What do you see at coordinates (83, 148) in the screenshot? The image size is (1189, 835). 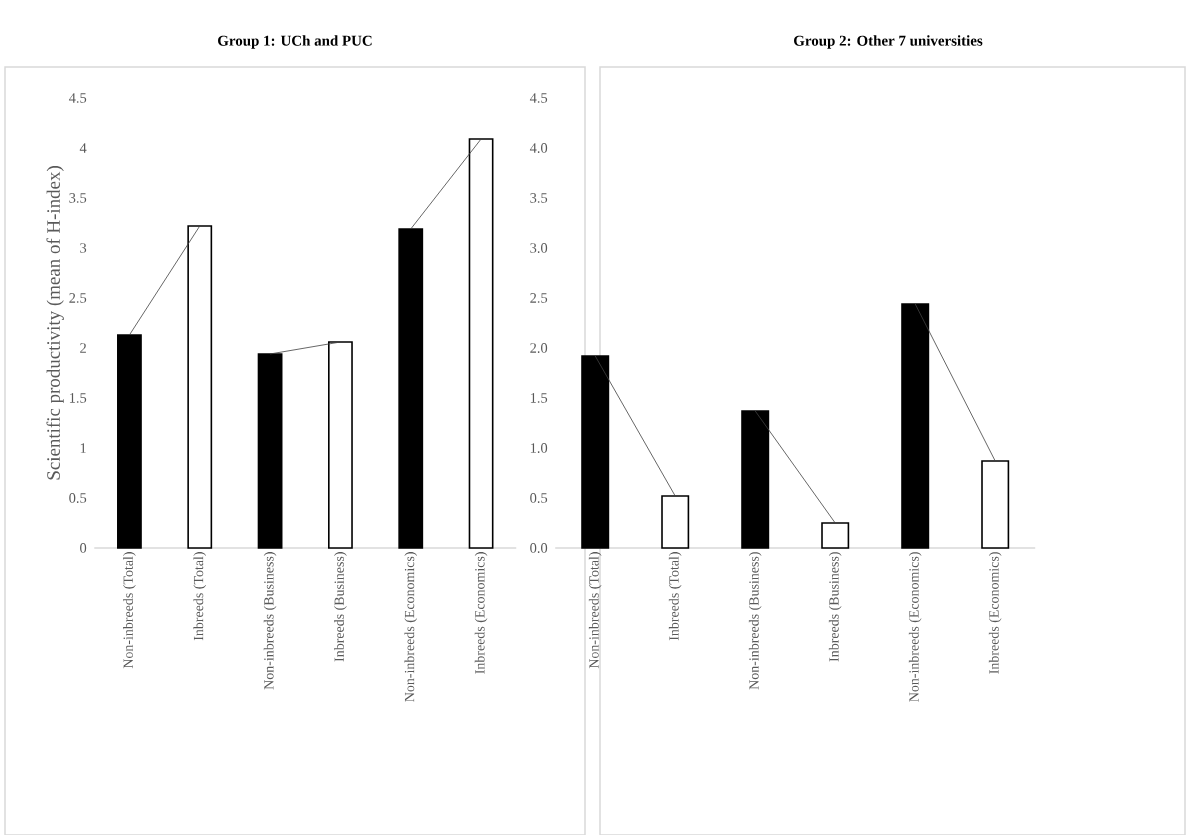 I see `y-tick-label: 4` at bounding box center [83, 148].